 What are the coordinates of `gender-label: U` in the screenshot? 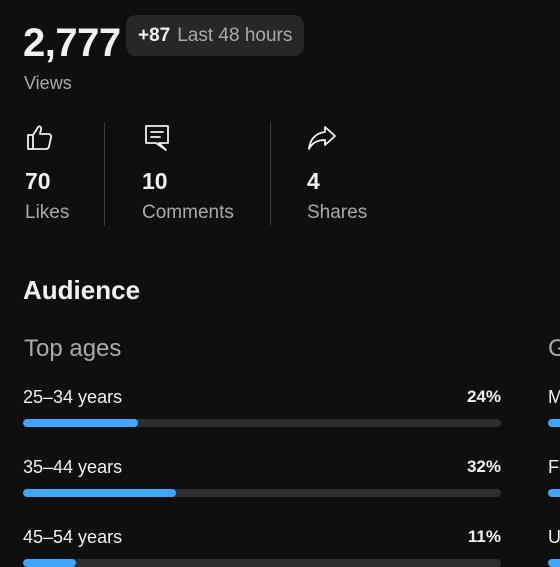 It's located at (554, 537).